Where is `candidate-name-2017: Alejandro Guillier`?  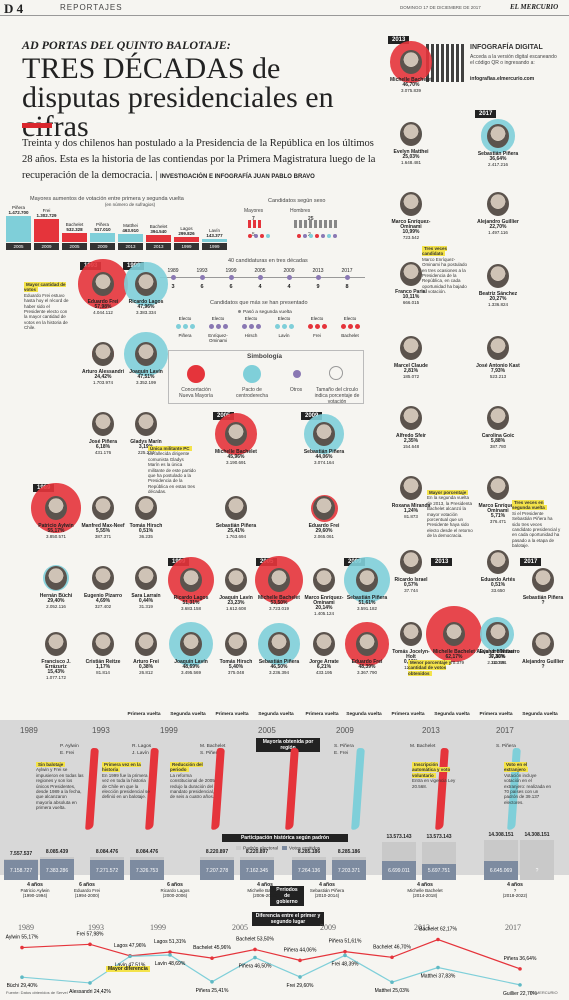
candidate-name-2017: Alejandro Guillier is located at coordinates (498, 222).